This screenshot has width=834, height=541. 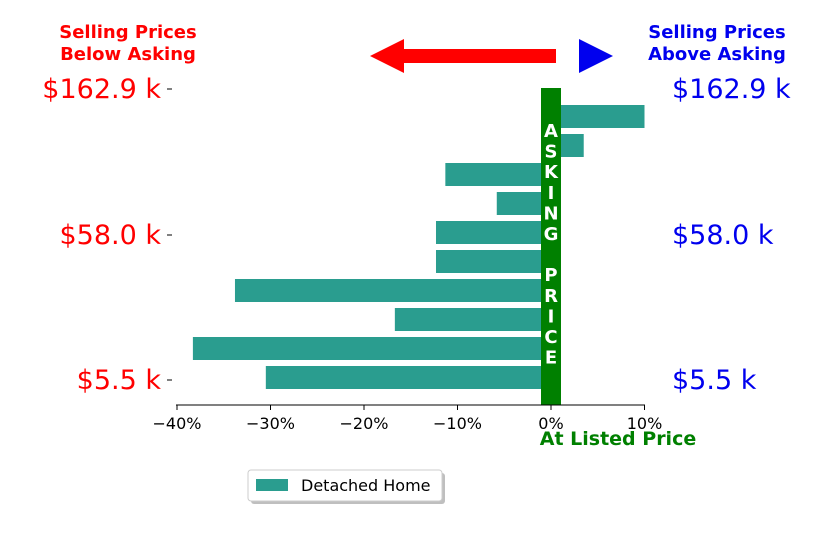 I want to click on legend-box, so click(x=345, y=485).